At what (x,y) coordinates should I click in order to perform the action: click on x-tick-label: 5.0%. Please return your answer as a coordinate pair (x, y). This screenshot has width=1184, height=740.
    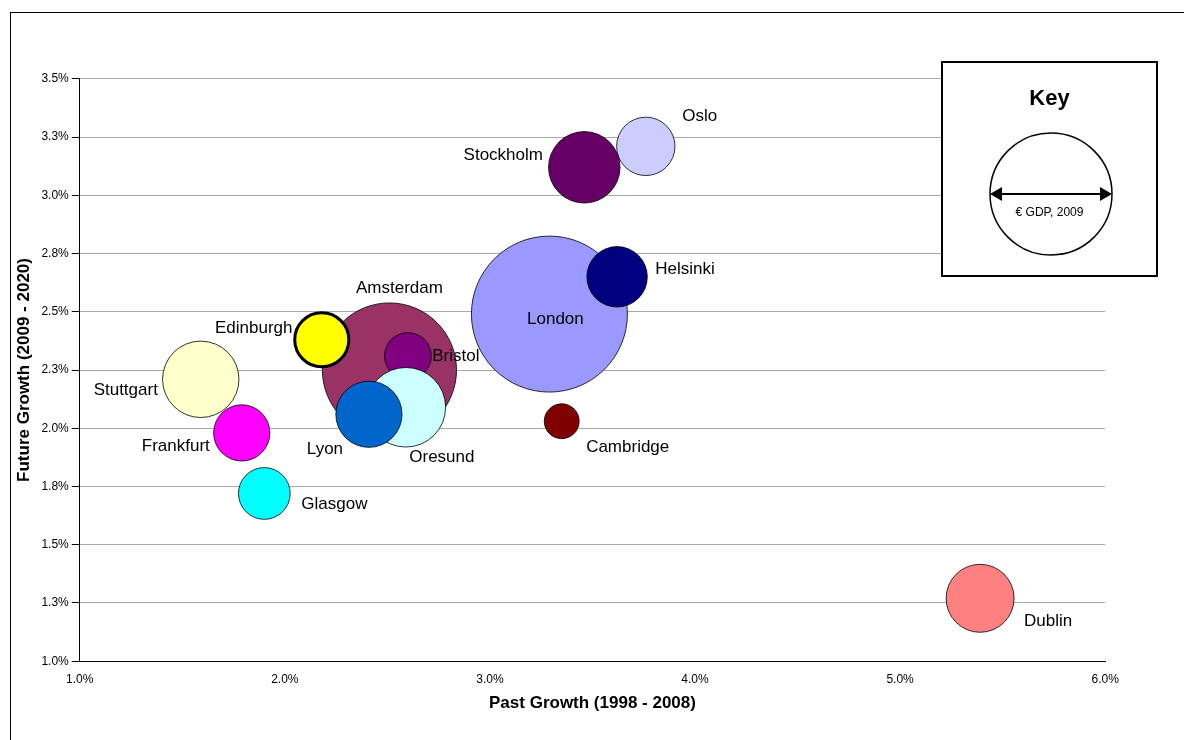
    Looking at the image, I should click on (900, 678).